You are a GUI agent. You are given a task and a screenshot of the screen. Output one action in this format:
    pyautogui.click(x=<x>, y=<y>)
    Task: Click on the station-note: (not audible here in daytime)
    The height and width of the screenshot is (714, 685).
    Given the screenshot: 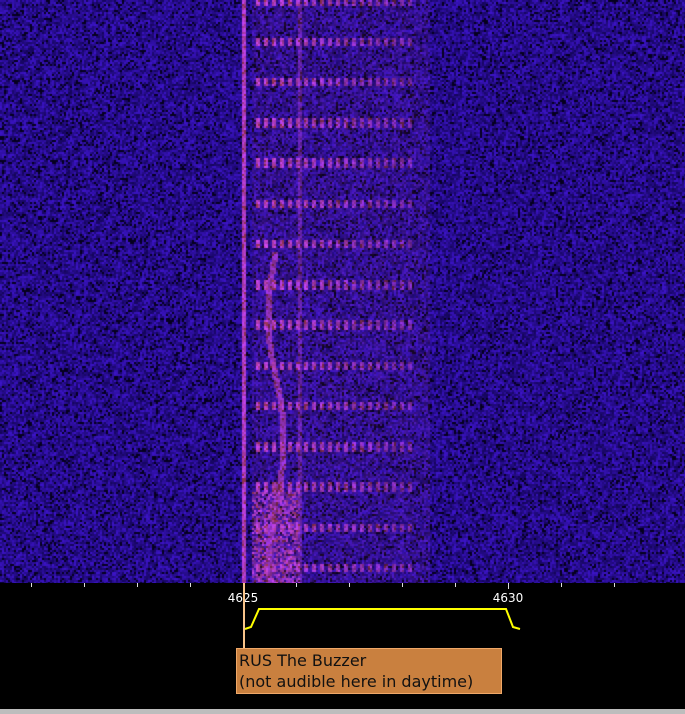 What is the action you would take?
    pyautogui.click(x=356, y=681)
    